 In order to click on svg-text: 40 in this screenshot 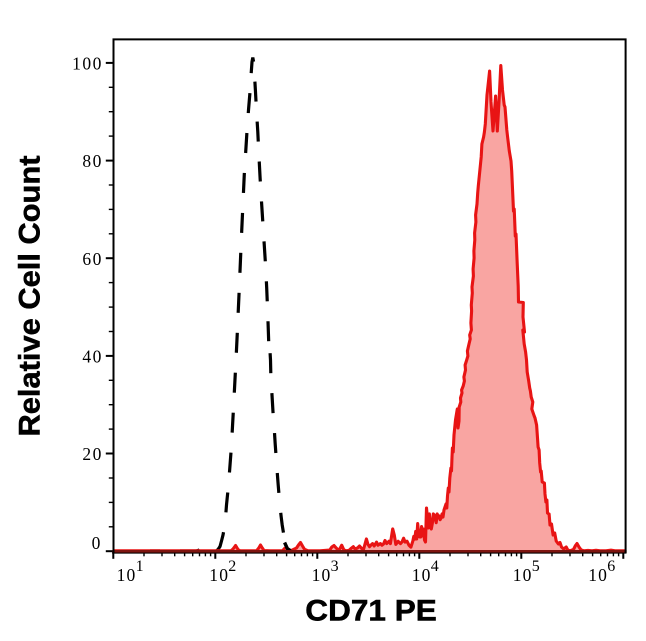, I will do `click(92, 357)`.